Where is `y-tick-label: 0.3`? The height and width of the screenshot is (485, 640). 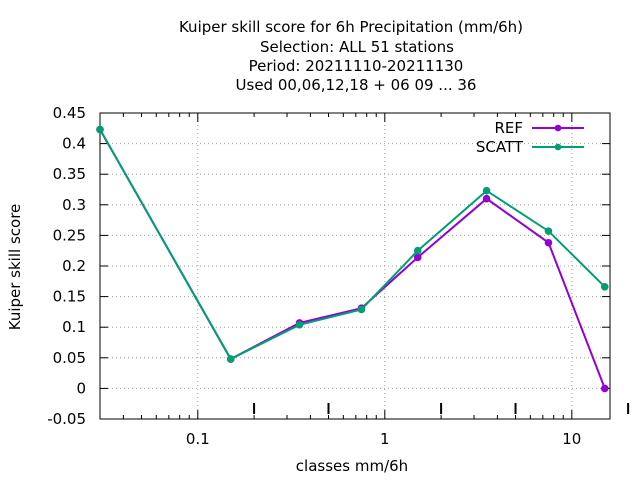 y-tick-label: 0.3 is located at coordinates (74, 205).